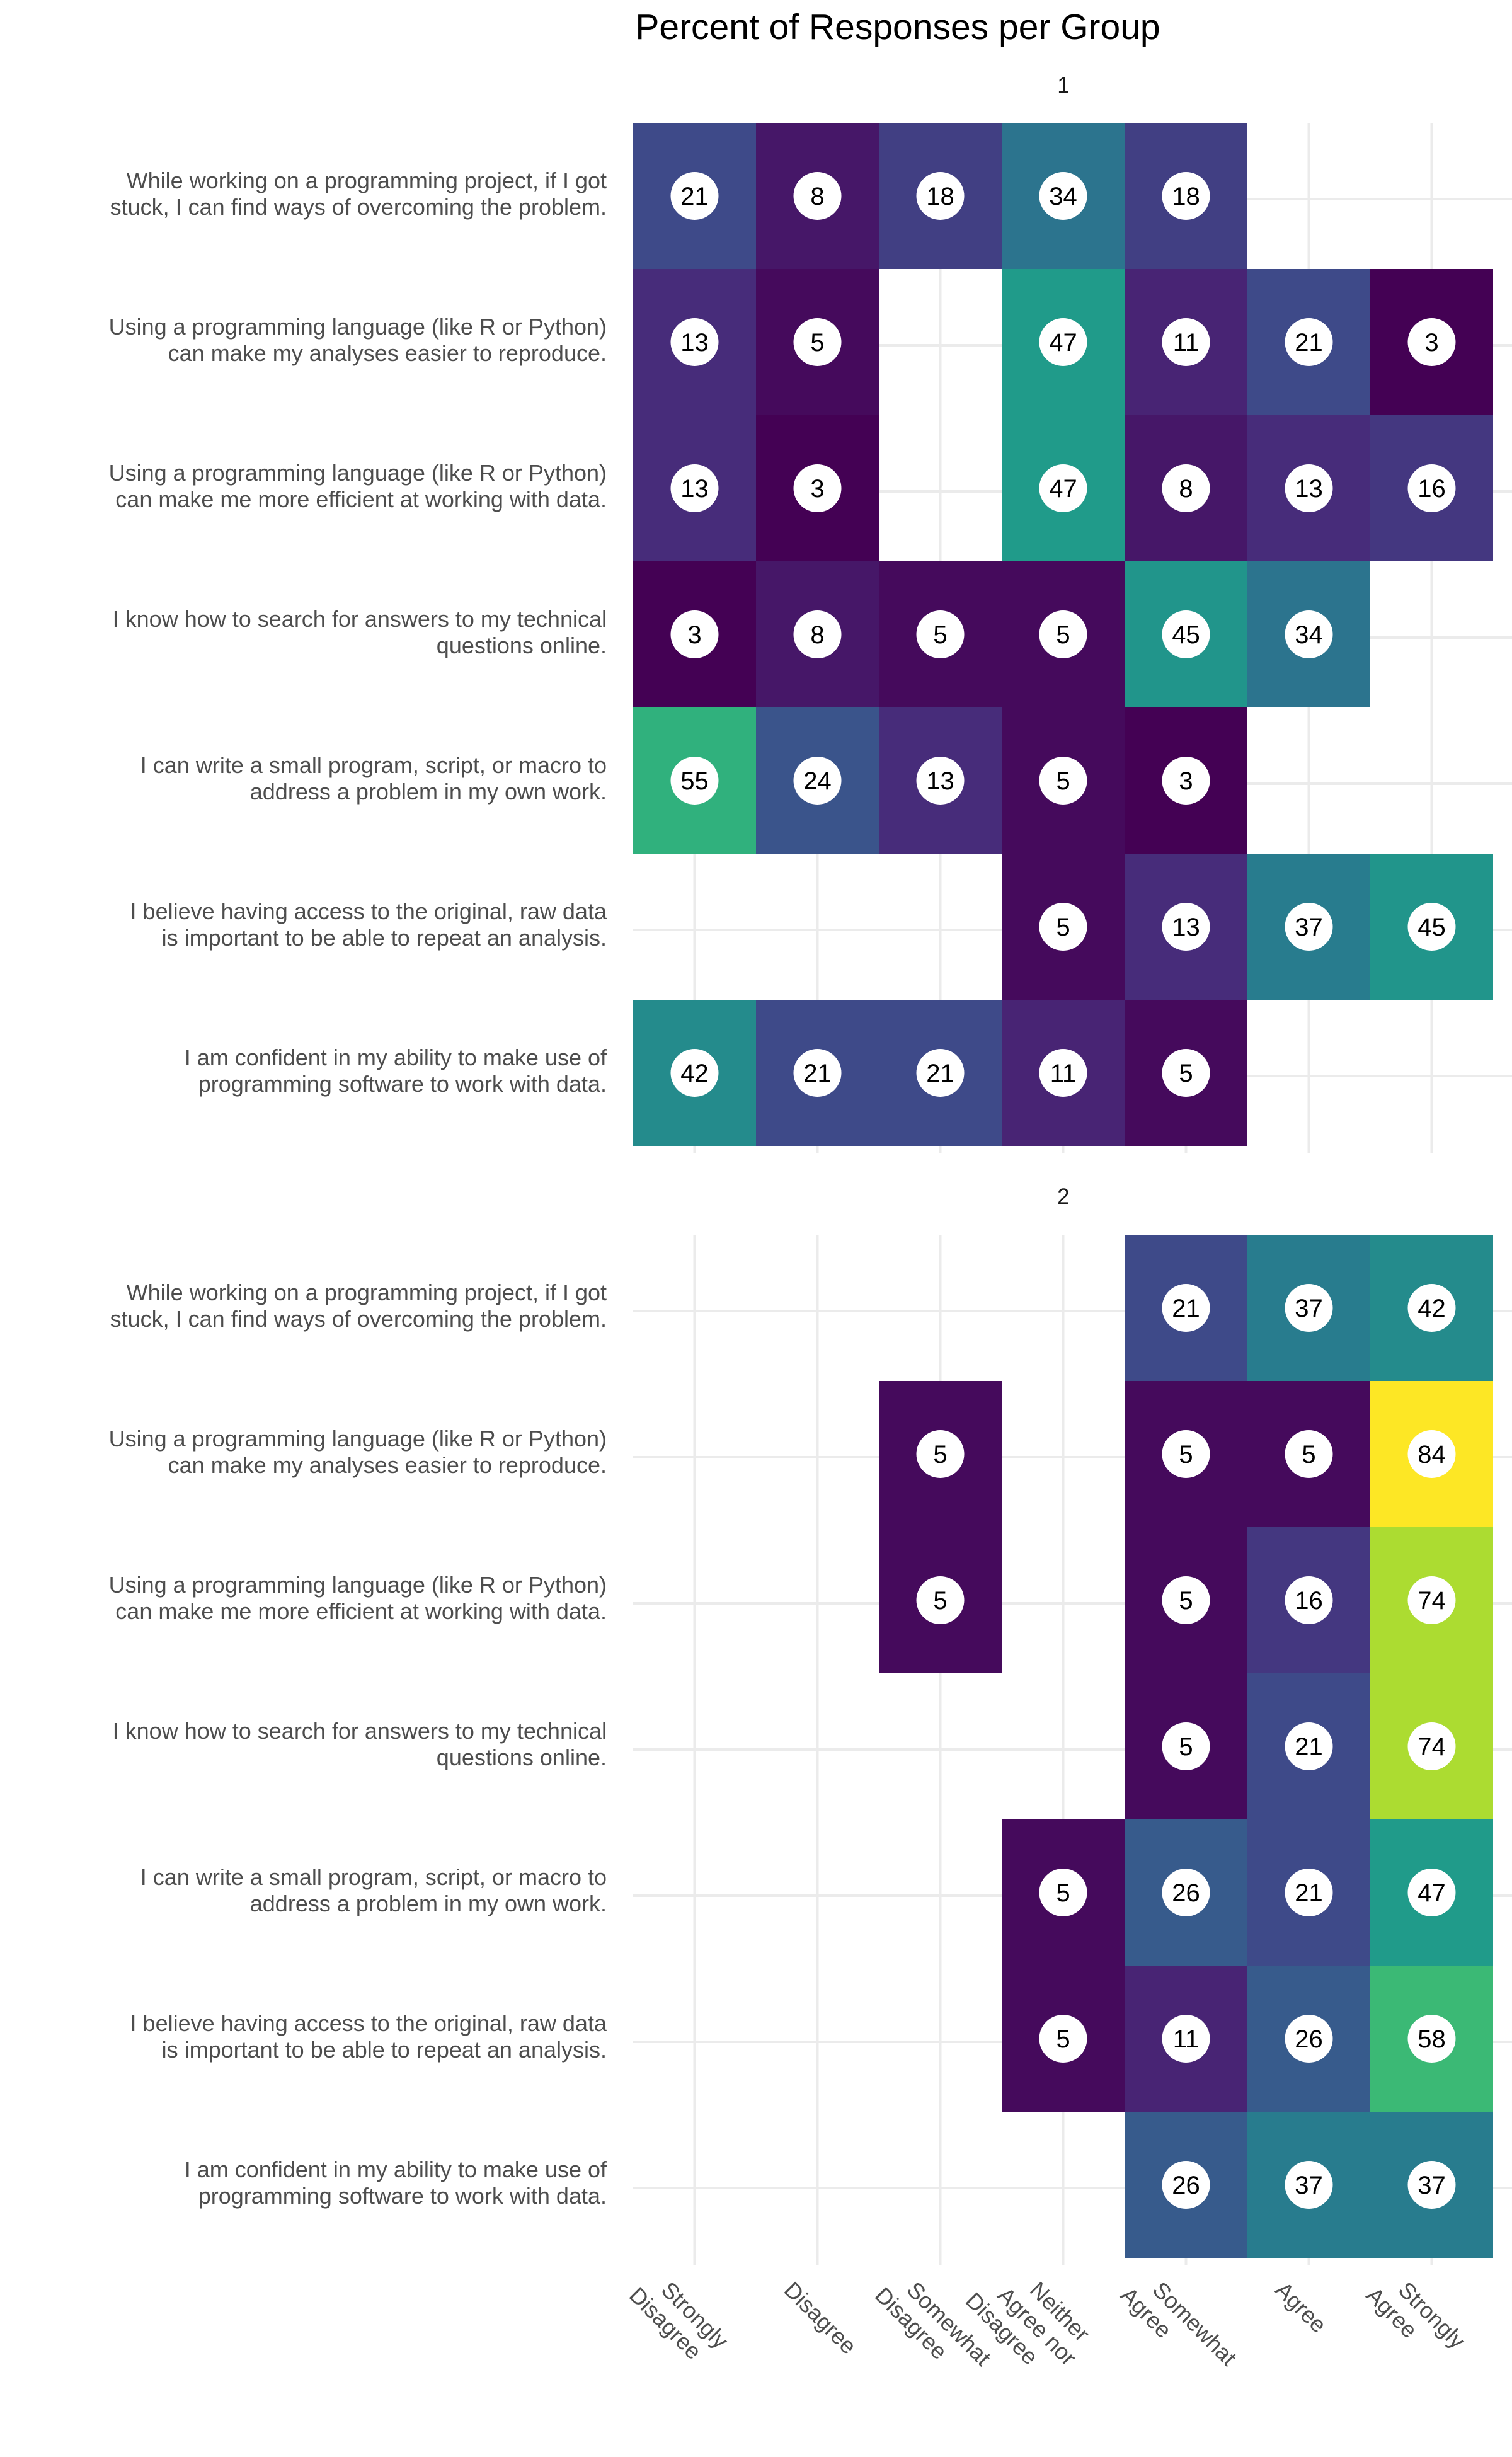  What do you see at coordinates (1309, 1601) in the screenshot?
I see `value-label: 16` at bounding box center [1309, 1601].